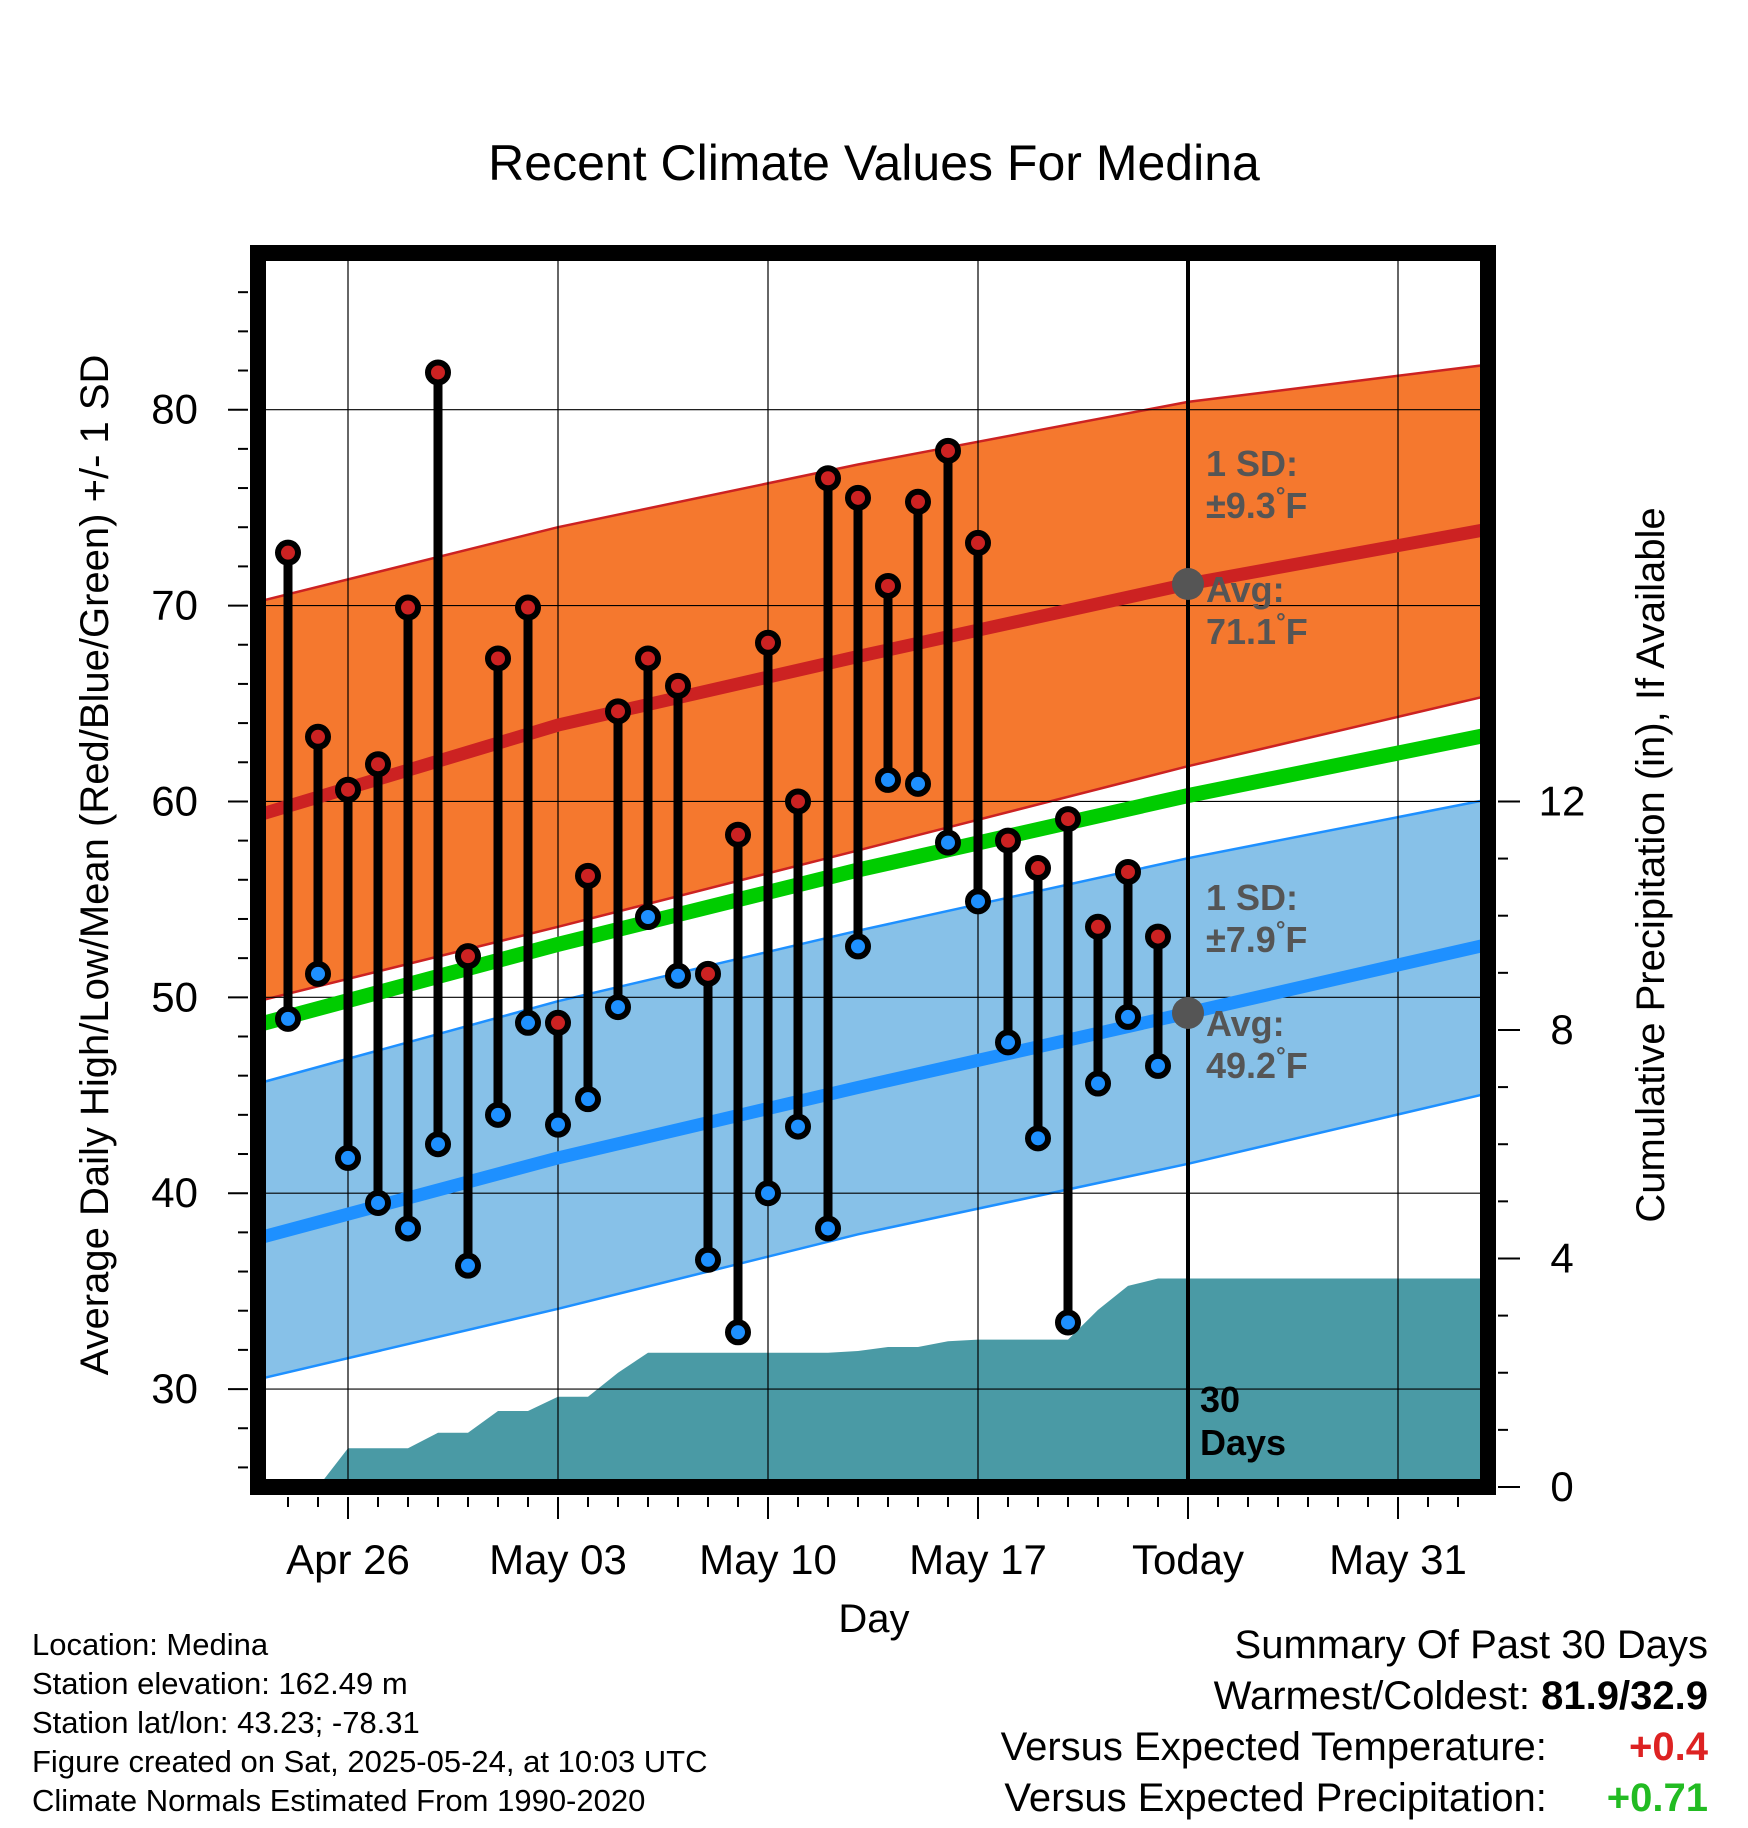 The image size is (1748, 1828). I want to click on y2-tick-label: 8, so click(1561, 1029).